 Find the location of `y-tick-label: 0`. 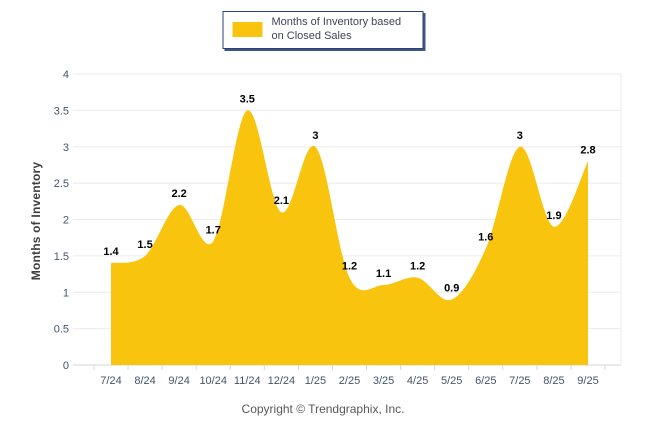

y-tick-label: 0 is located at coordinates (66, 366).